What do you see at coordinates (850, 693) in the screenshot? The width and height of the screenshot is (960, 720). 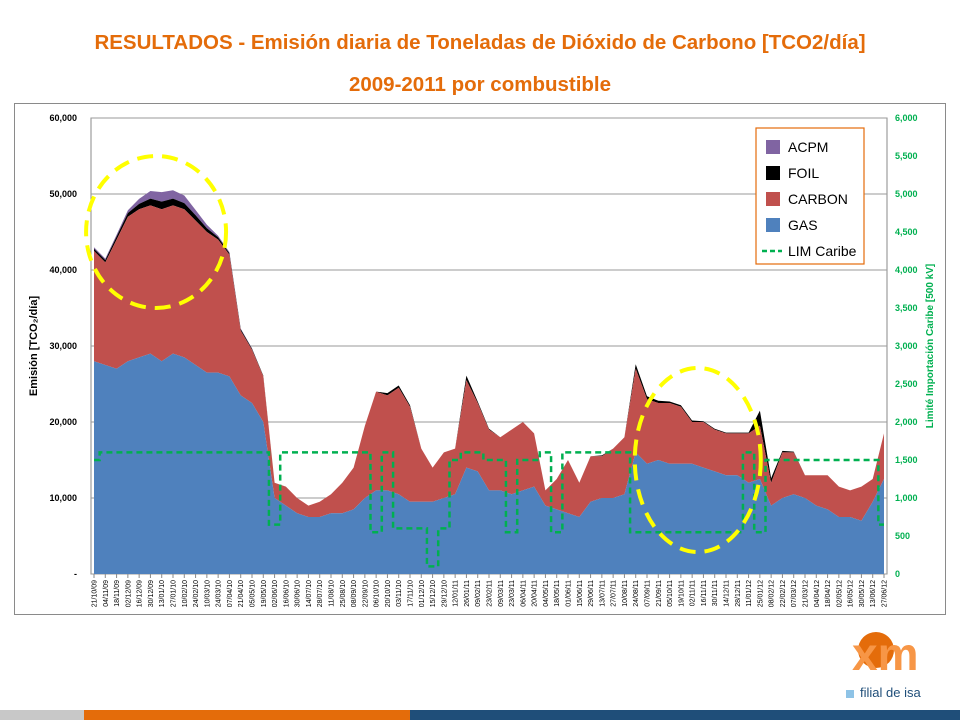 I see `tagline-square-icon` at bounding box center [850, 693].